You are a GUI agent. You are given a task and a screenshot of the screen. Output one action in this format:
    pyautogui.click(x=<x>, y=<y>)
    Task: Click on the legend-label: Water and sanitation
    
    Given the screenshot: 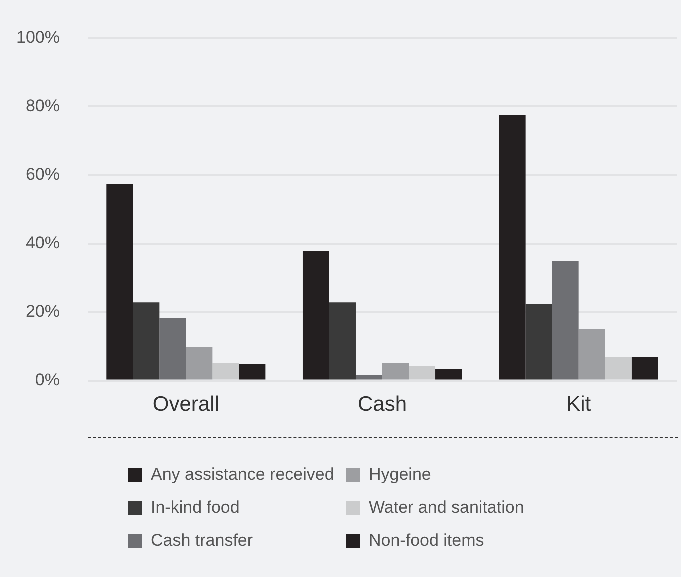 What is the action you would take?
    pyautogui.click(x=446, y=508)
    